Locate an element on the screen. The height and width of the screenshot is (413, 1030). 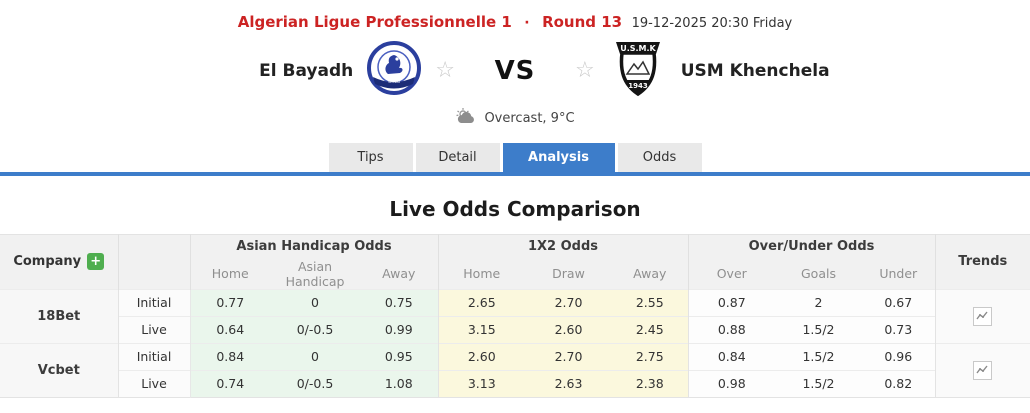
ou-under-header: Under is located at coordinates (899, 273).